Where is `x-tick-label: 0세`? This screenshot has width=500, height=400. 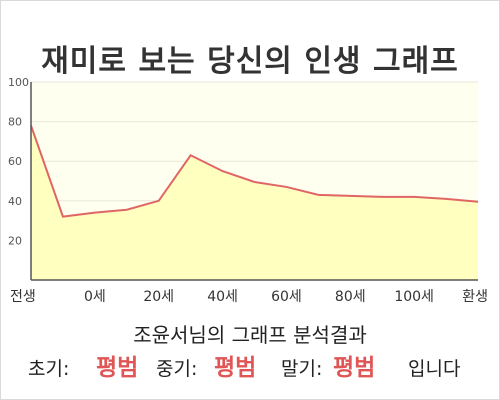
x-tick-label: 0세 is located at coordinates (95, 297).